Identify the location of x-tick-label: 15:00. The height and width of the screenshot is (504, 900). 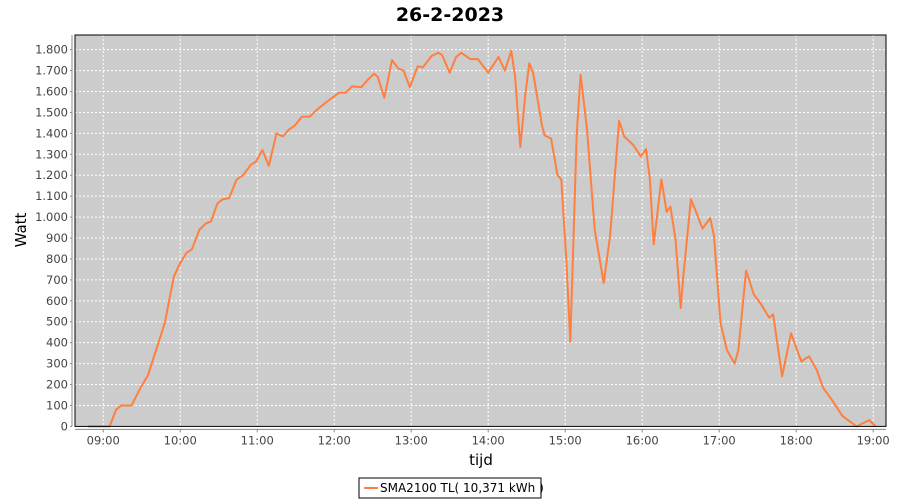
(565, 440).